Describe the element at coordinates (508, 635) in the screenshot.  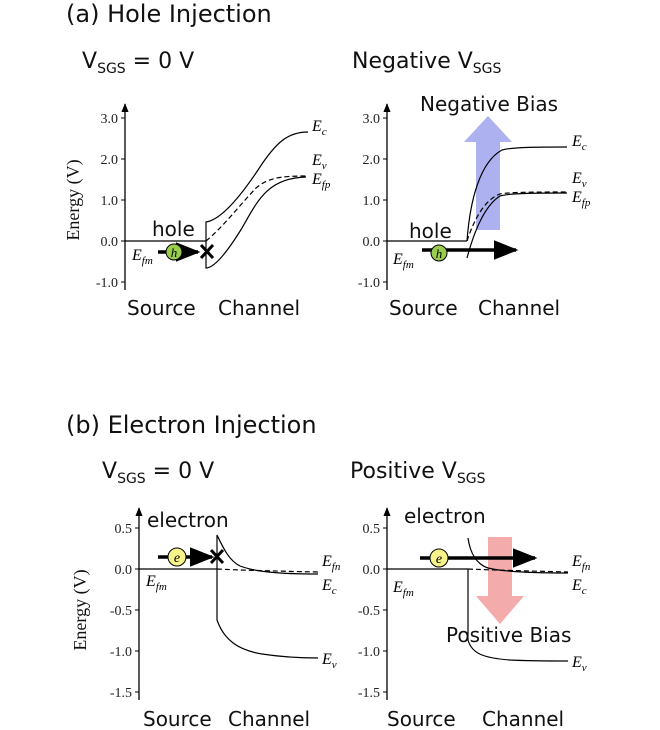
I see `positive-bias-label: Positive Bias` at that location.